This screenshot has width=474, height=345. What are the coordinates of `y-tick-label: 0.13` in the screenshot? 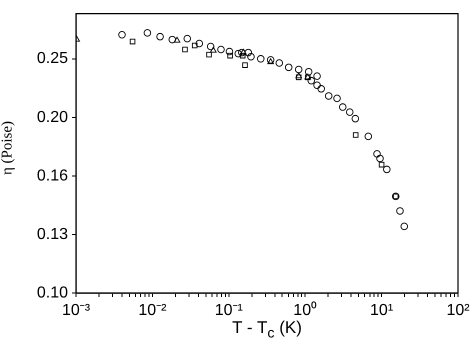 It's located at (52, 234).